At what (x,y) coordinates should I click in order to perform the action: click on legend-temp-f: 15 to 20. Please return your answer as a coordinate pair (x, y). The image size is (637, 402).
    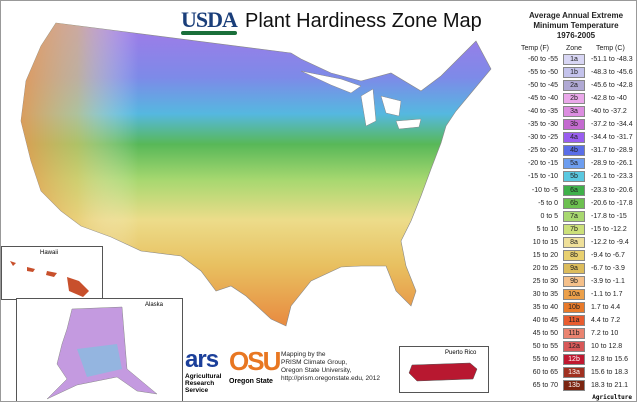
    Looking at the image, I should click on (545, 255).